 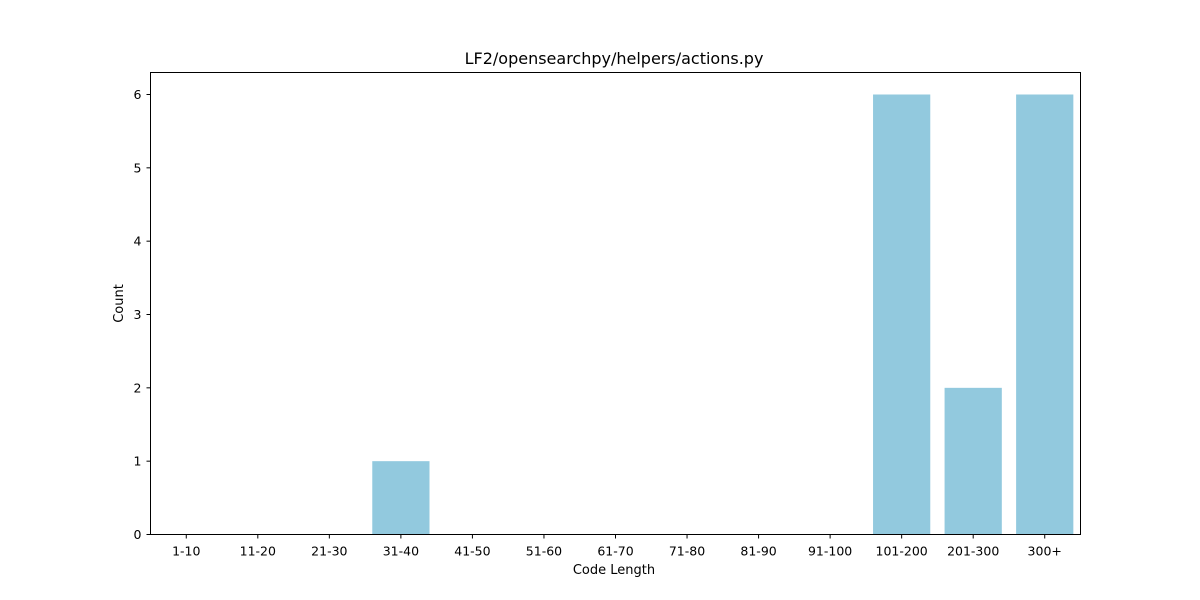 What do you see at coordinates (138, 461) in the screenshot?
I see `y-tick-label: 1` at bounding box center [138, 461].